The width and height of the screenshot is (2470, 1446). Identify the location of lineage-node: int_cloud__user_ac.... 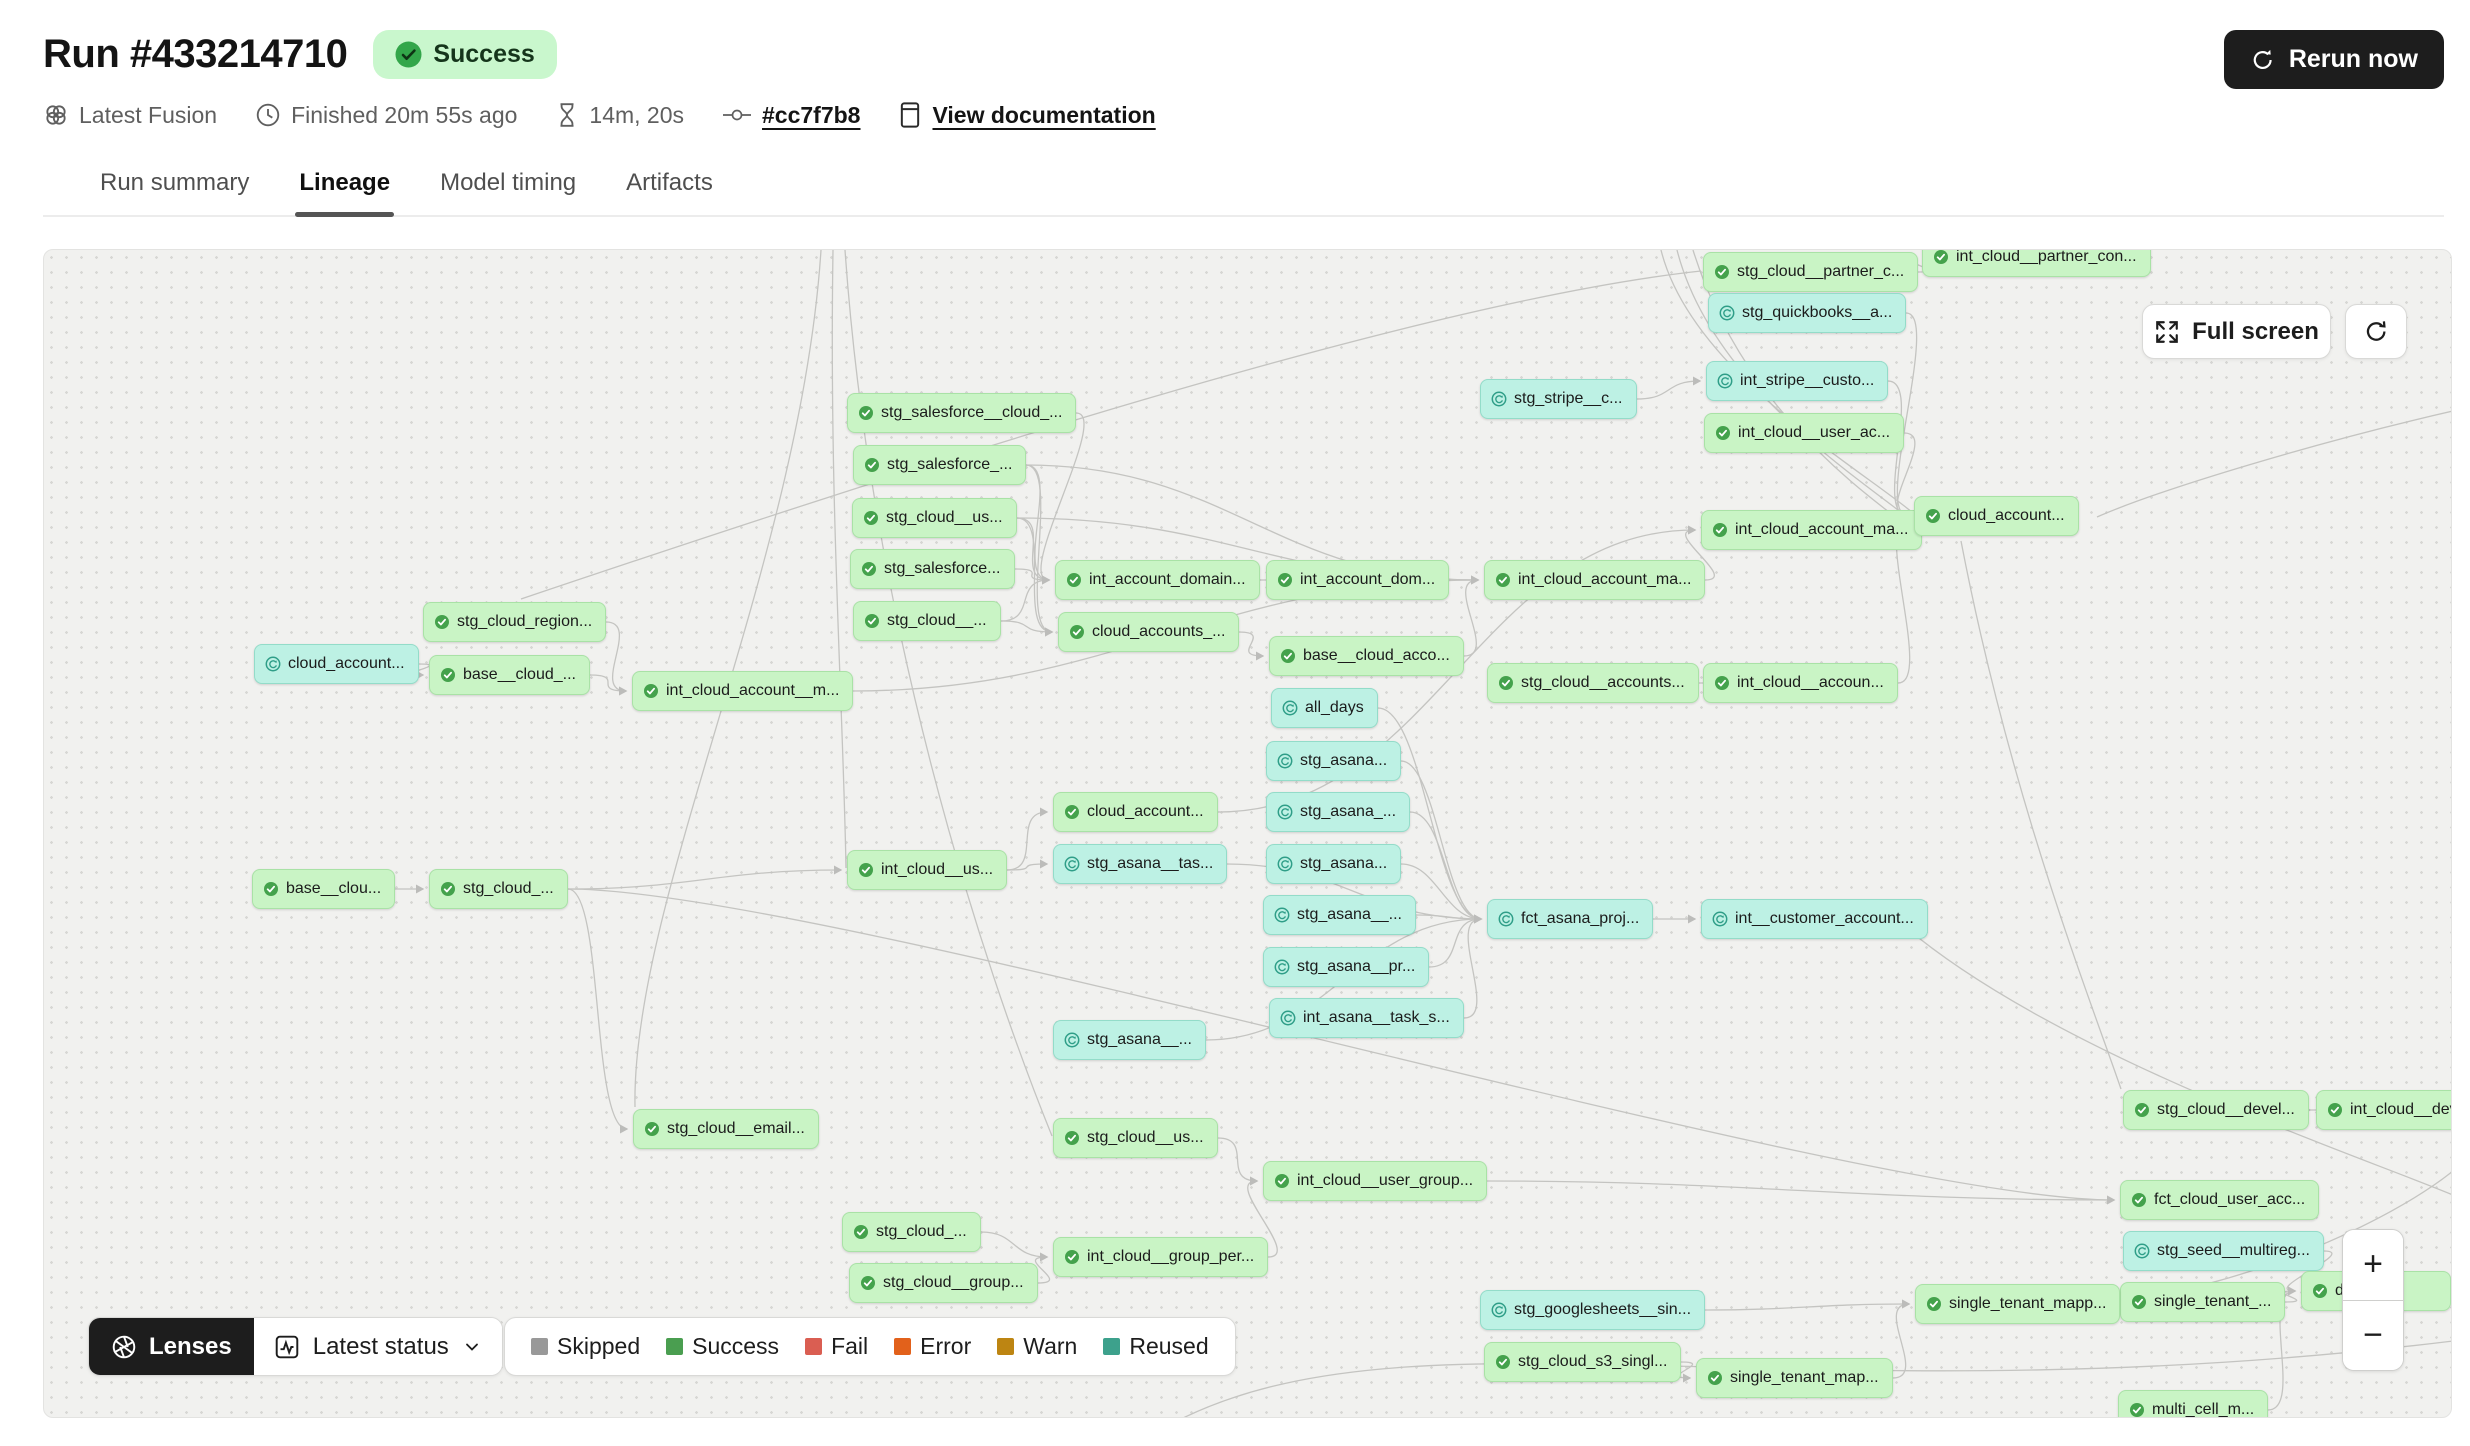
(1804, 433).